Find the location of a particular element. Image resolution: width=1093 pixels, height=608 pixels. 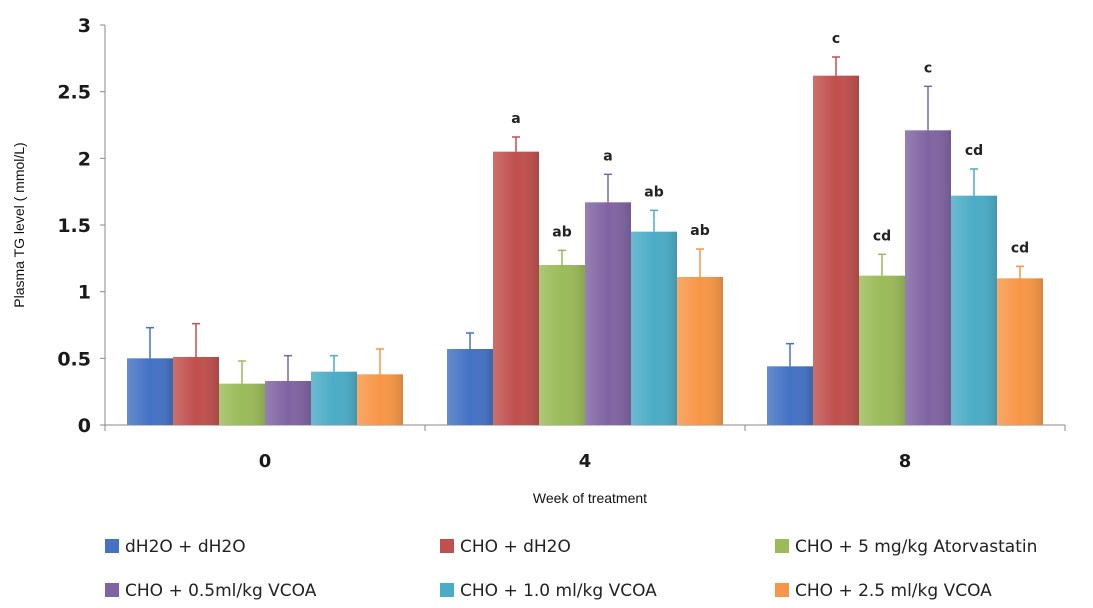

y-tick-label: 1.5 is located at coordinates (74, 226).